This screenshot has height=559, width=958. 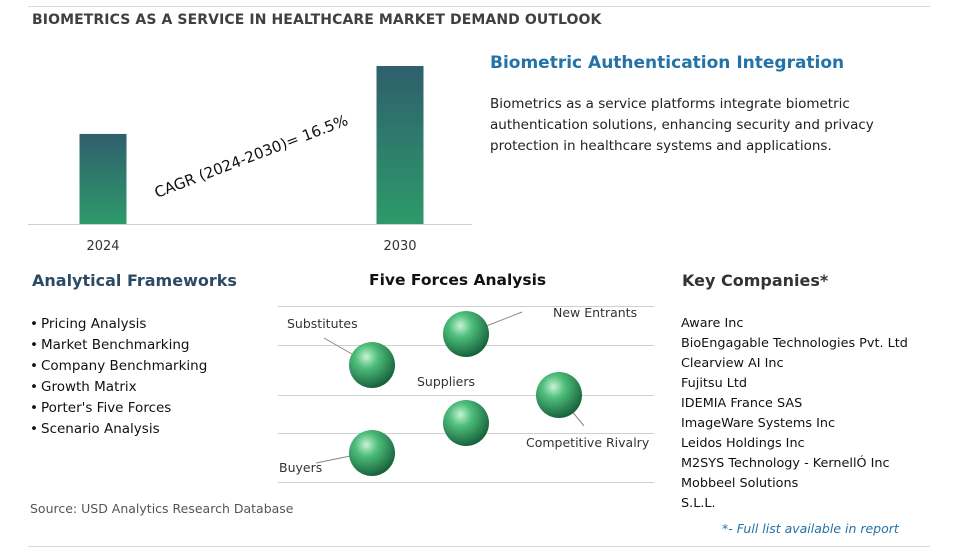 What do you see at coordinates (742, 403) in the screenshot?
I see `list-item: IDEMIA France SAS` at bounding box center [742, 403].